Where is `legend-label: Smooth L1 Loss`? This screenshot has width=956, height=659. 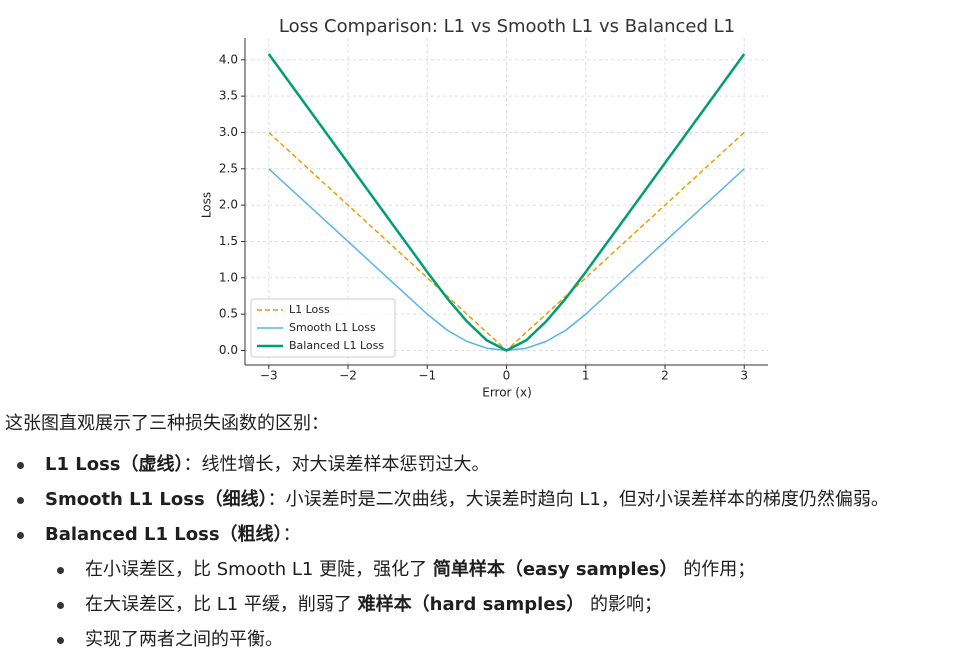
legend-label: Smooth L1 Loss is located at coordinates (332, 327).